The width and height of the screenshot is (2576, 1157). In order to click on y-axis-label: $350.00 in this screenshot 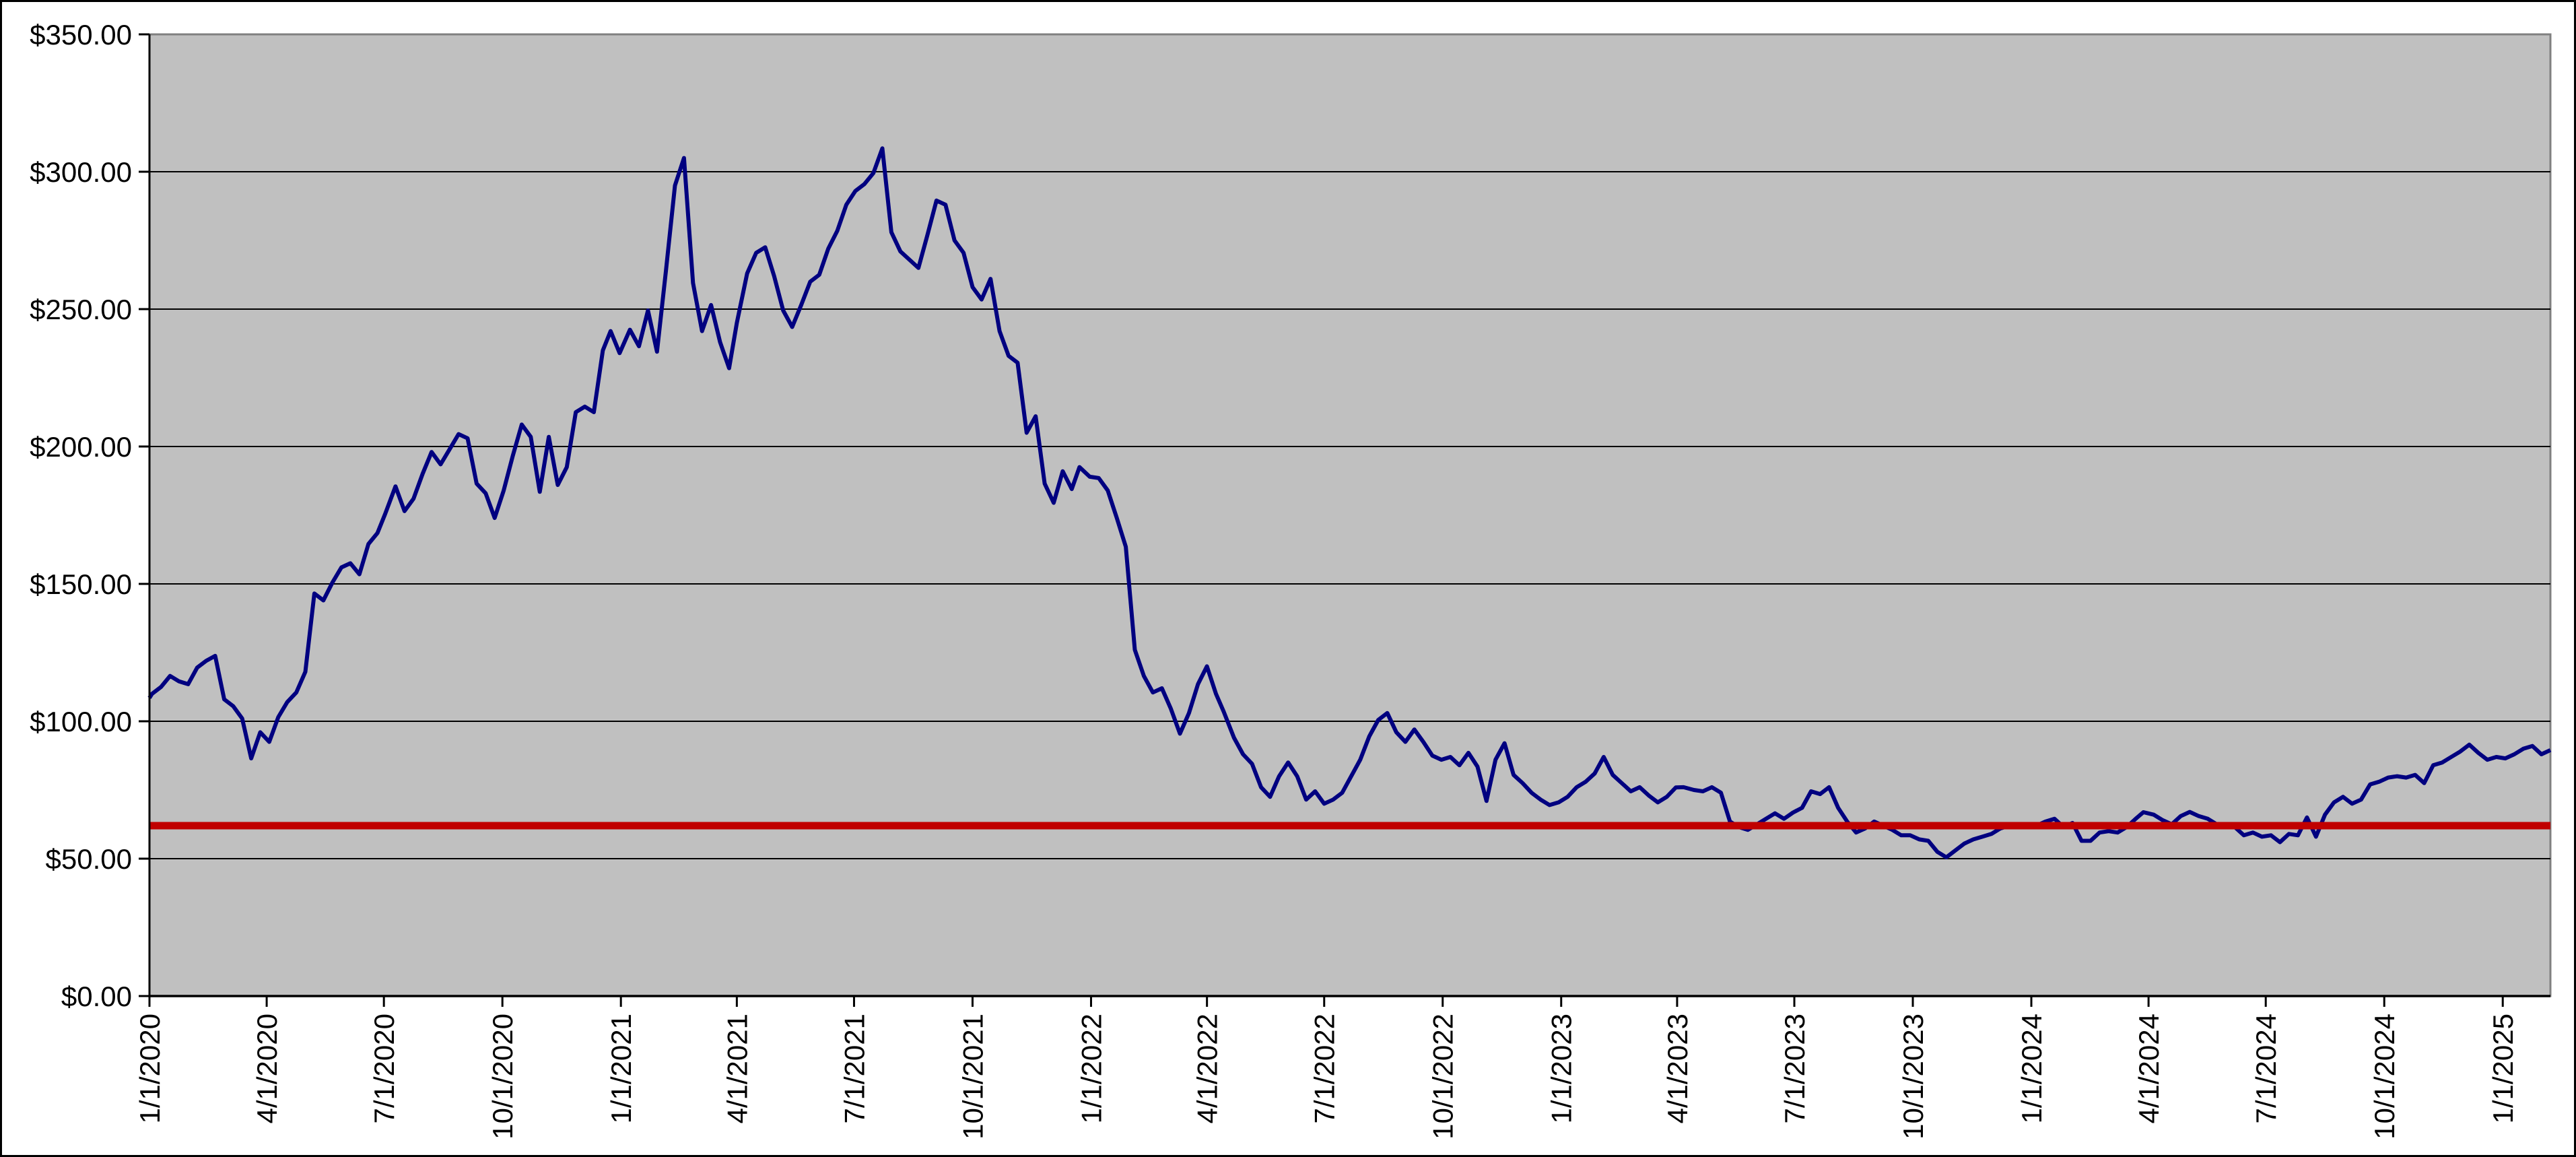, I will do `click(81, 35)`.